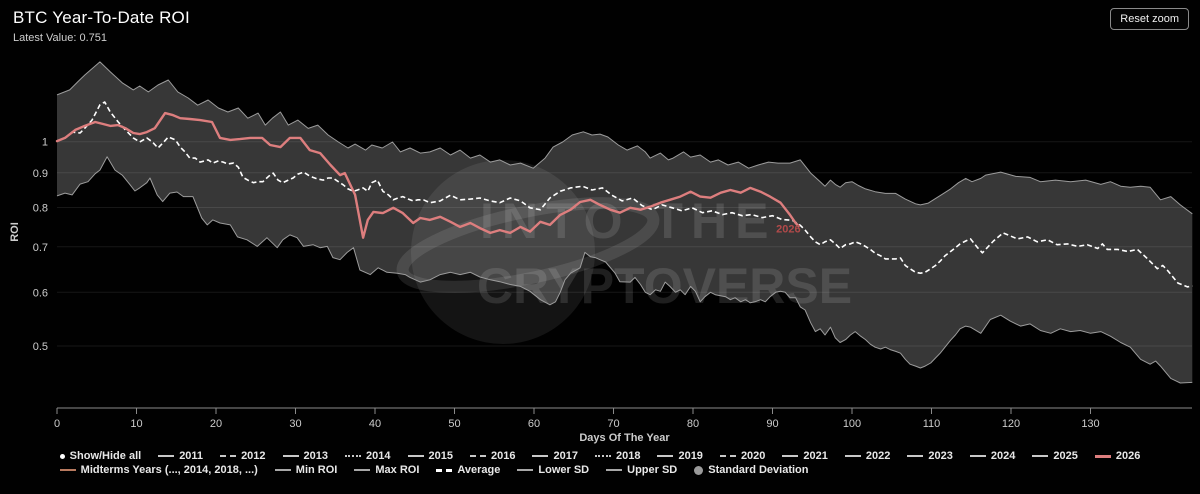  Describe the element at coordinates (454, 424) in the screenshot. I see `x-tick-label: 50` at that location.